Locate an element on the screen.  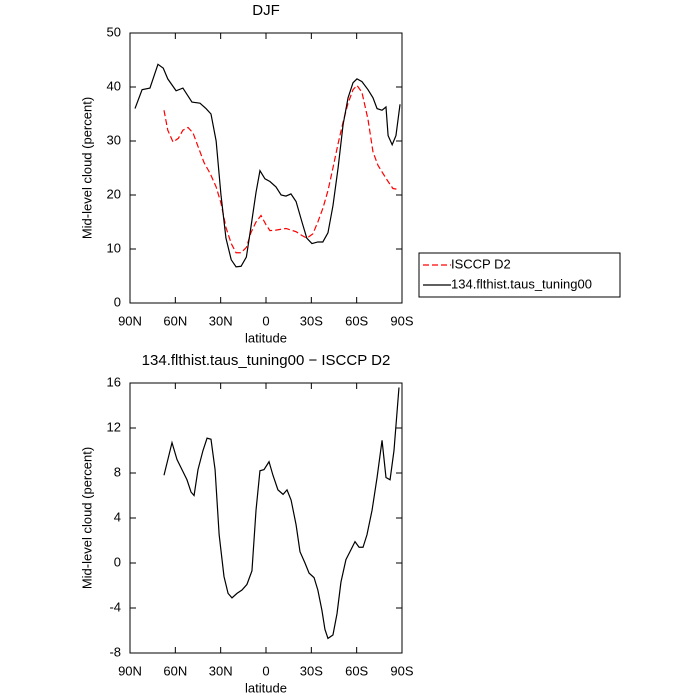
y-tick-label: 16 is located at coordinates (114, 381).